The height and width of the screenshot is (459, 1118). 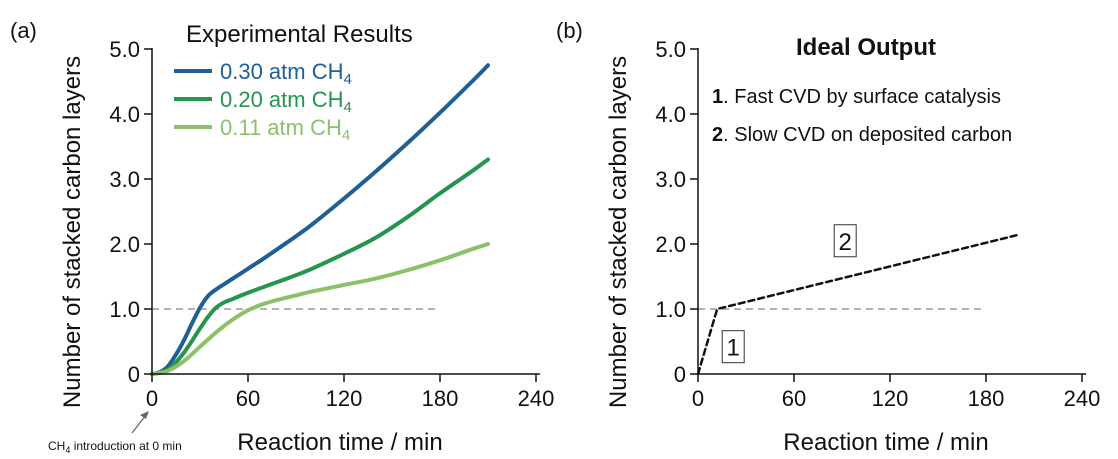 I want to click on segment-label-2: 2, so click(x=845, y=241).